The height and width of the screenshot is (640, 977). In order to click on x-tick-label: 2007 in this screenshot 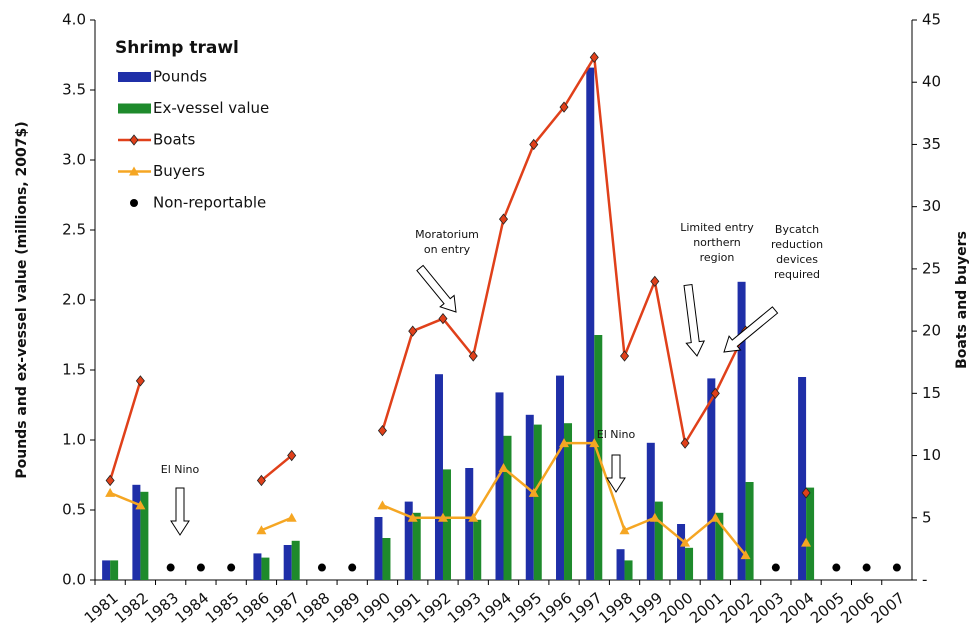, I will do `click(888, 608)`.